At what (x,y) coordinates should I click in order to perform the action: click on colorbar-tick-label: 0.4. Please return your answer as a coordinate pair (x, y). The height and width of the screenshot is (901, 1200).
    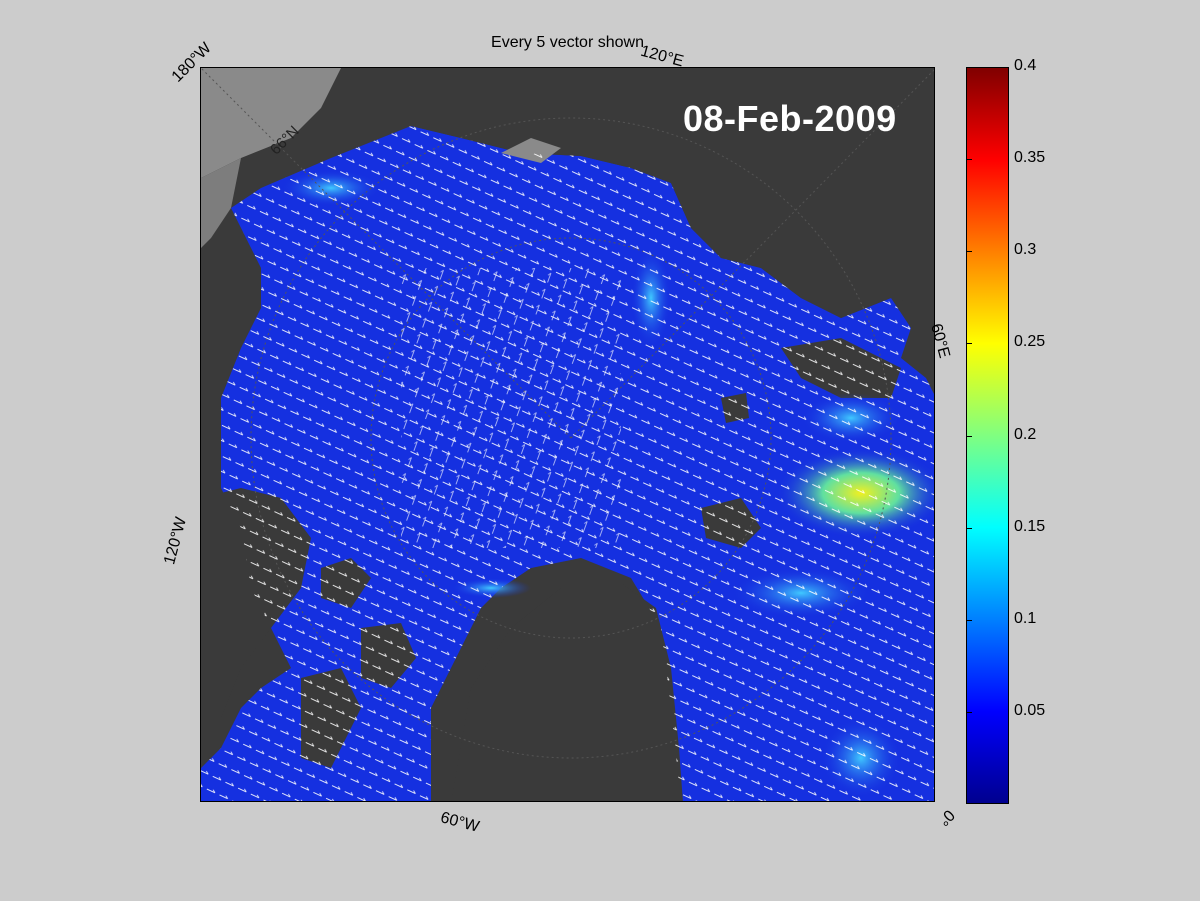
    Looking at the image, I should click on (1025, 65).